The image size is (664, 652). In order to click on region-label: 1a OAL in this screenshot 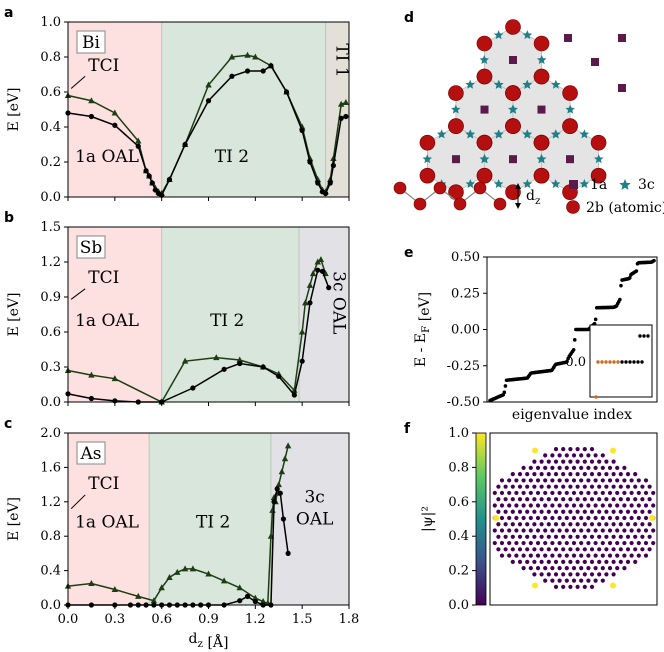, I will do `click(107, 157)`.